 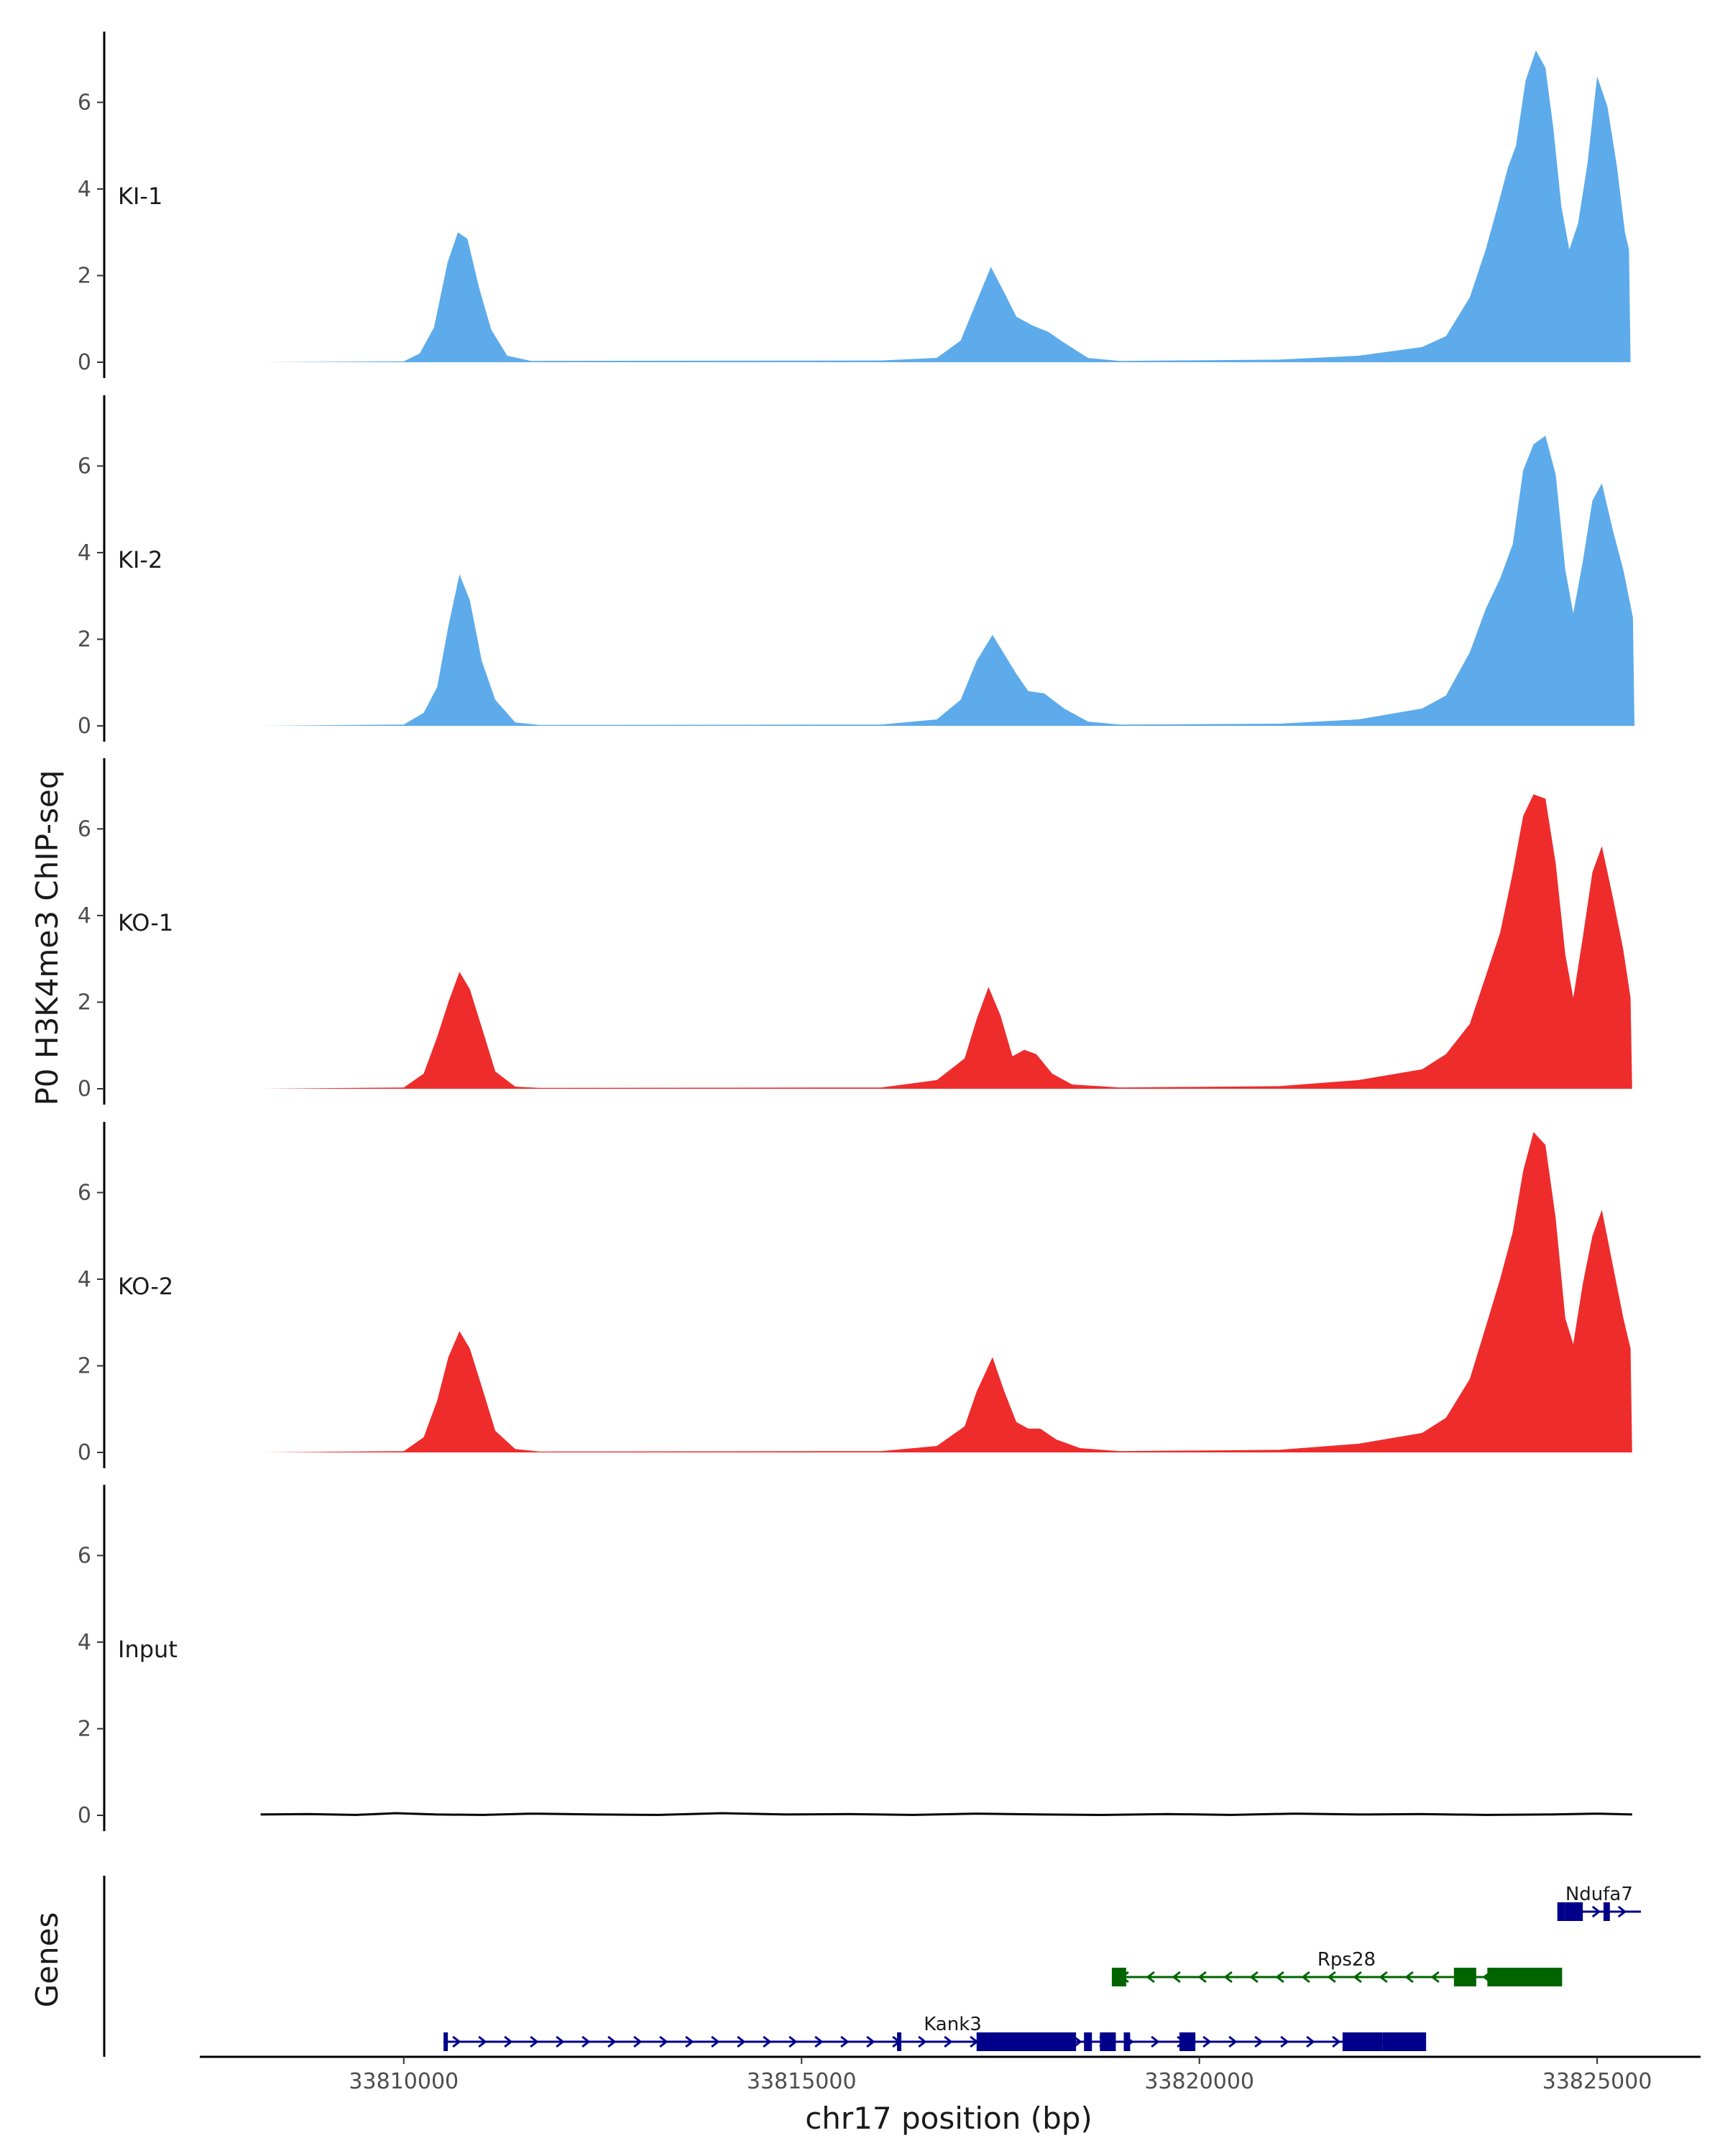 What do you see at coordinates (948, 2118) in the screenshot?
I see `x-axis-title: chr17 position (bp)` at bounding box center [948, 2118].